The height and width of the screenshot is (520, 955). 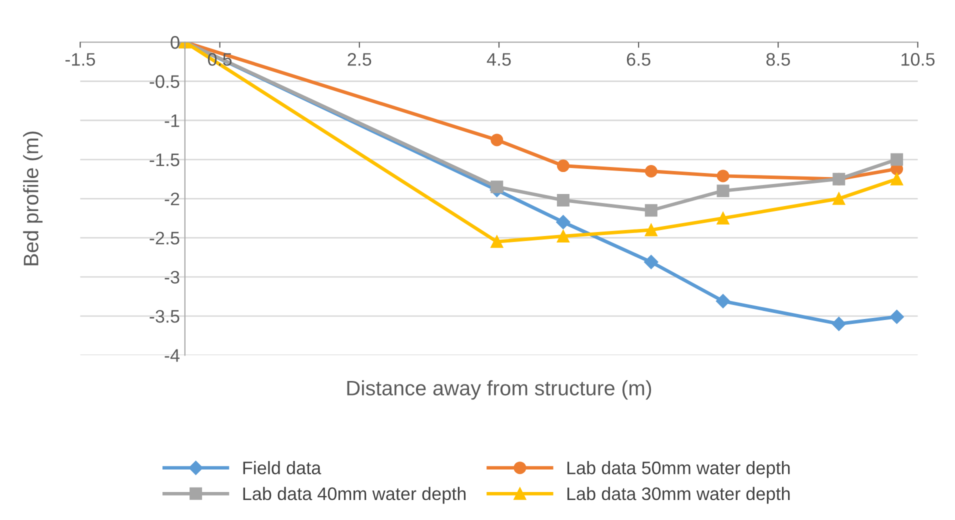 I want to click on x-axis-title: Distance away from structure (m), so click(x=499, y=390).